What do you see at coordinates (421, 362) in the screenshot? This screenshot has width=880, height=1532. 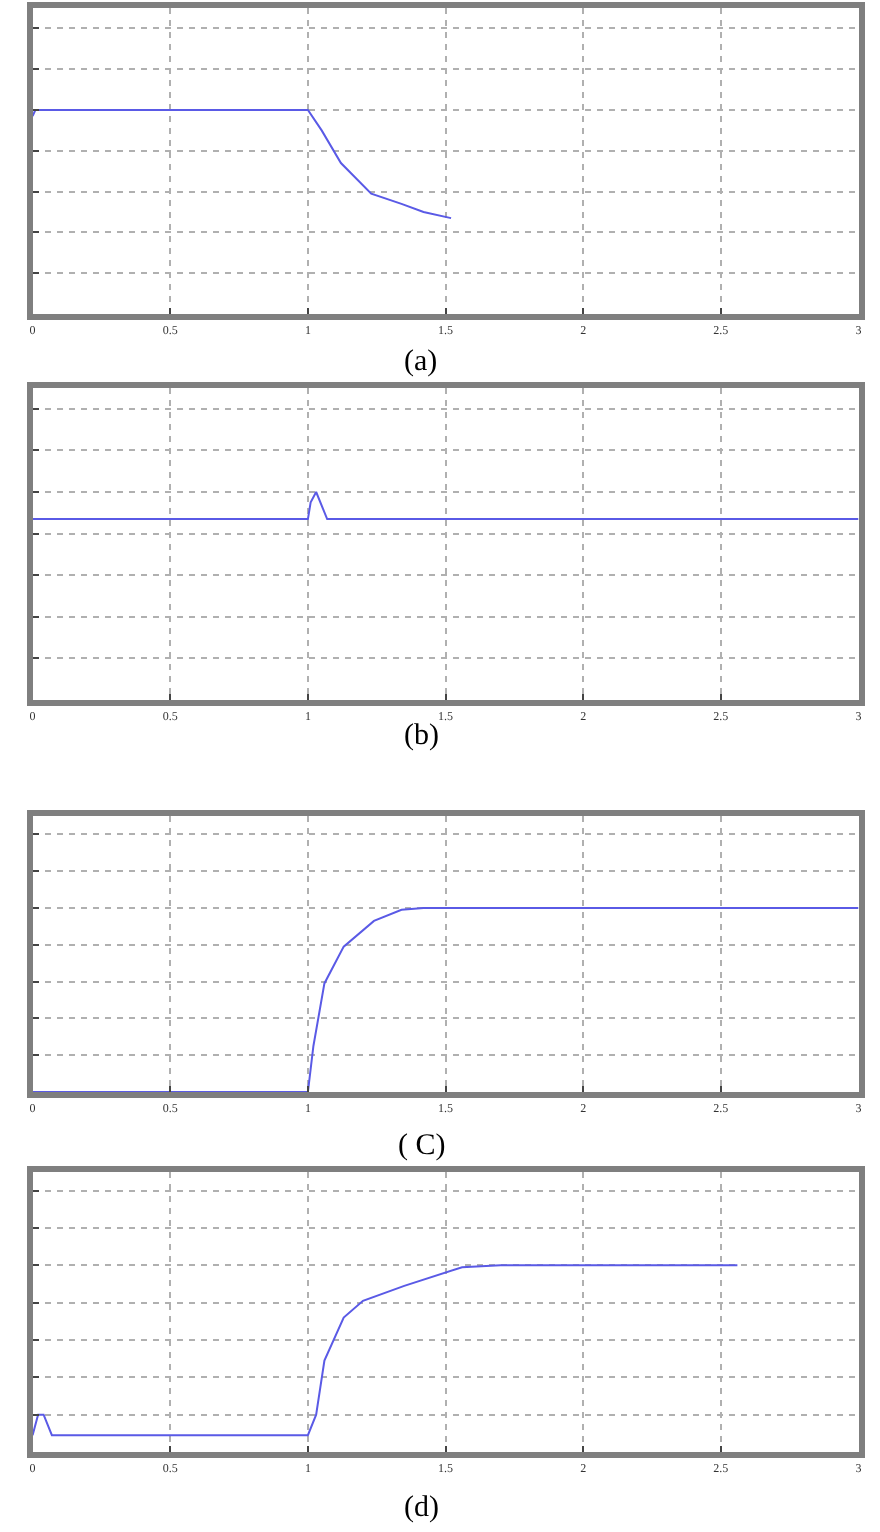 I see `text: (a)` at bounding box center [421, 362].